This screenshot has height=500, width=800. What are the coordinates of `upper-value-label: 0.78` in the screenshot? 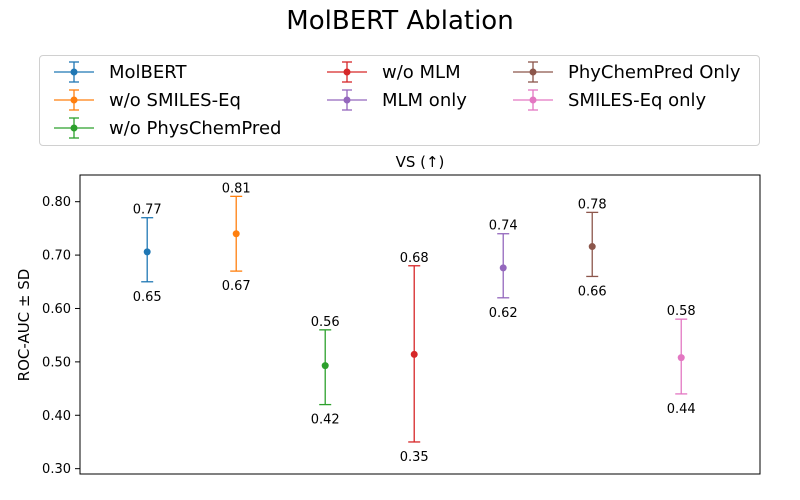 It's located at (592, 204).